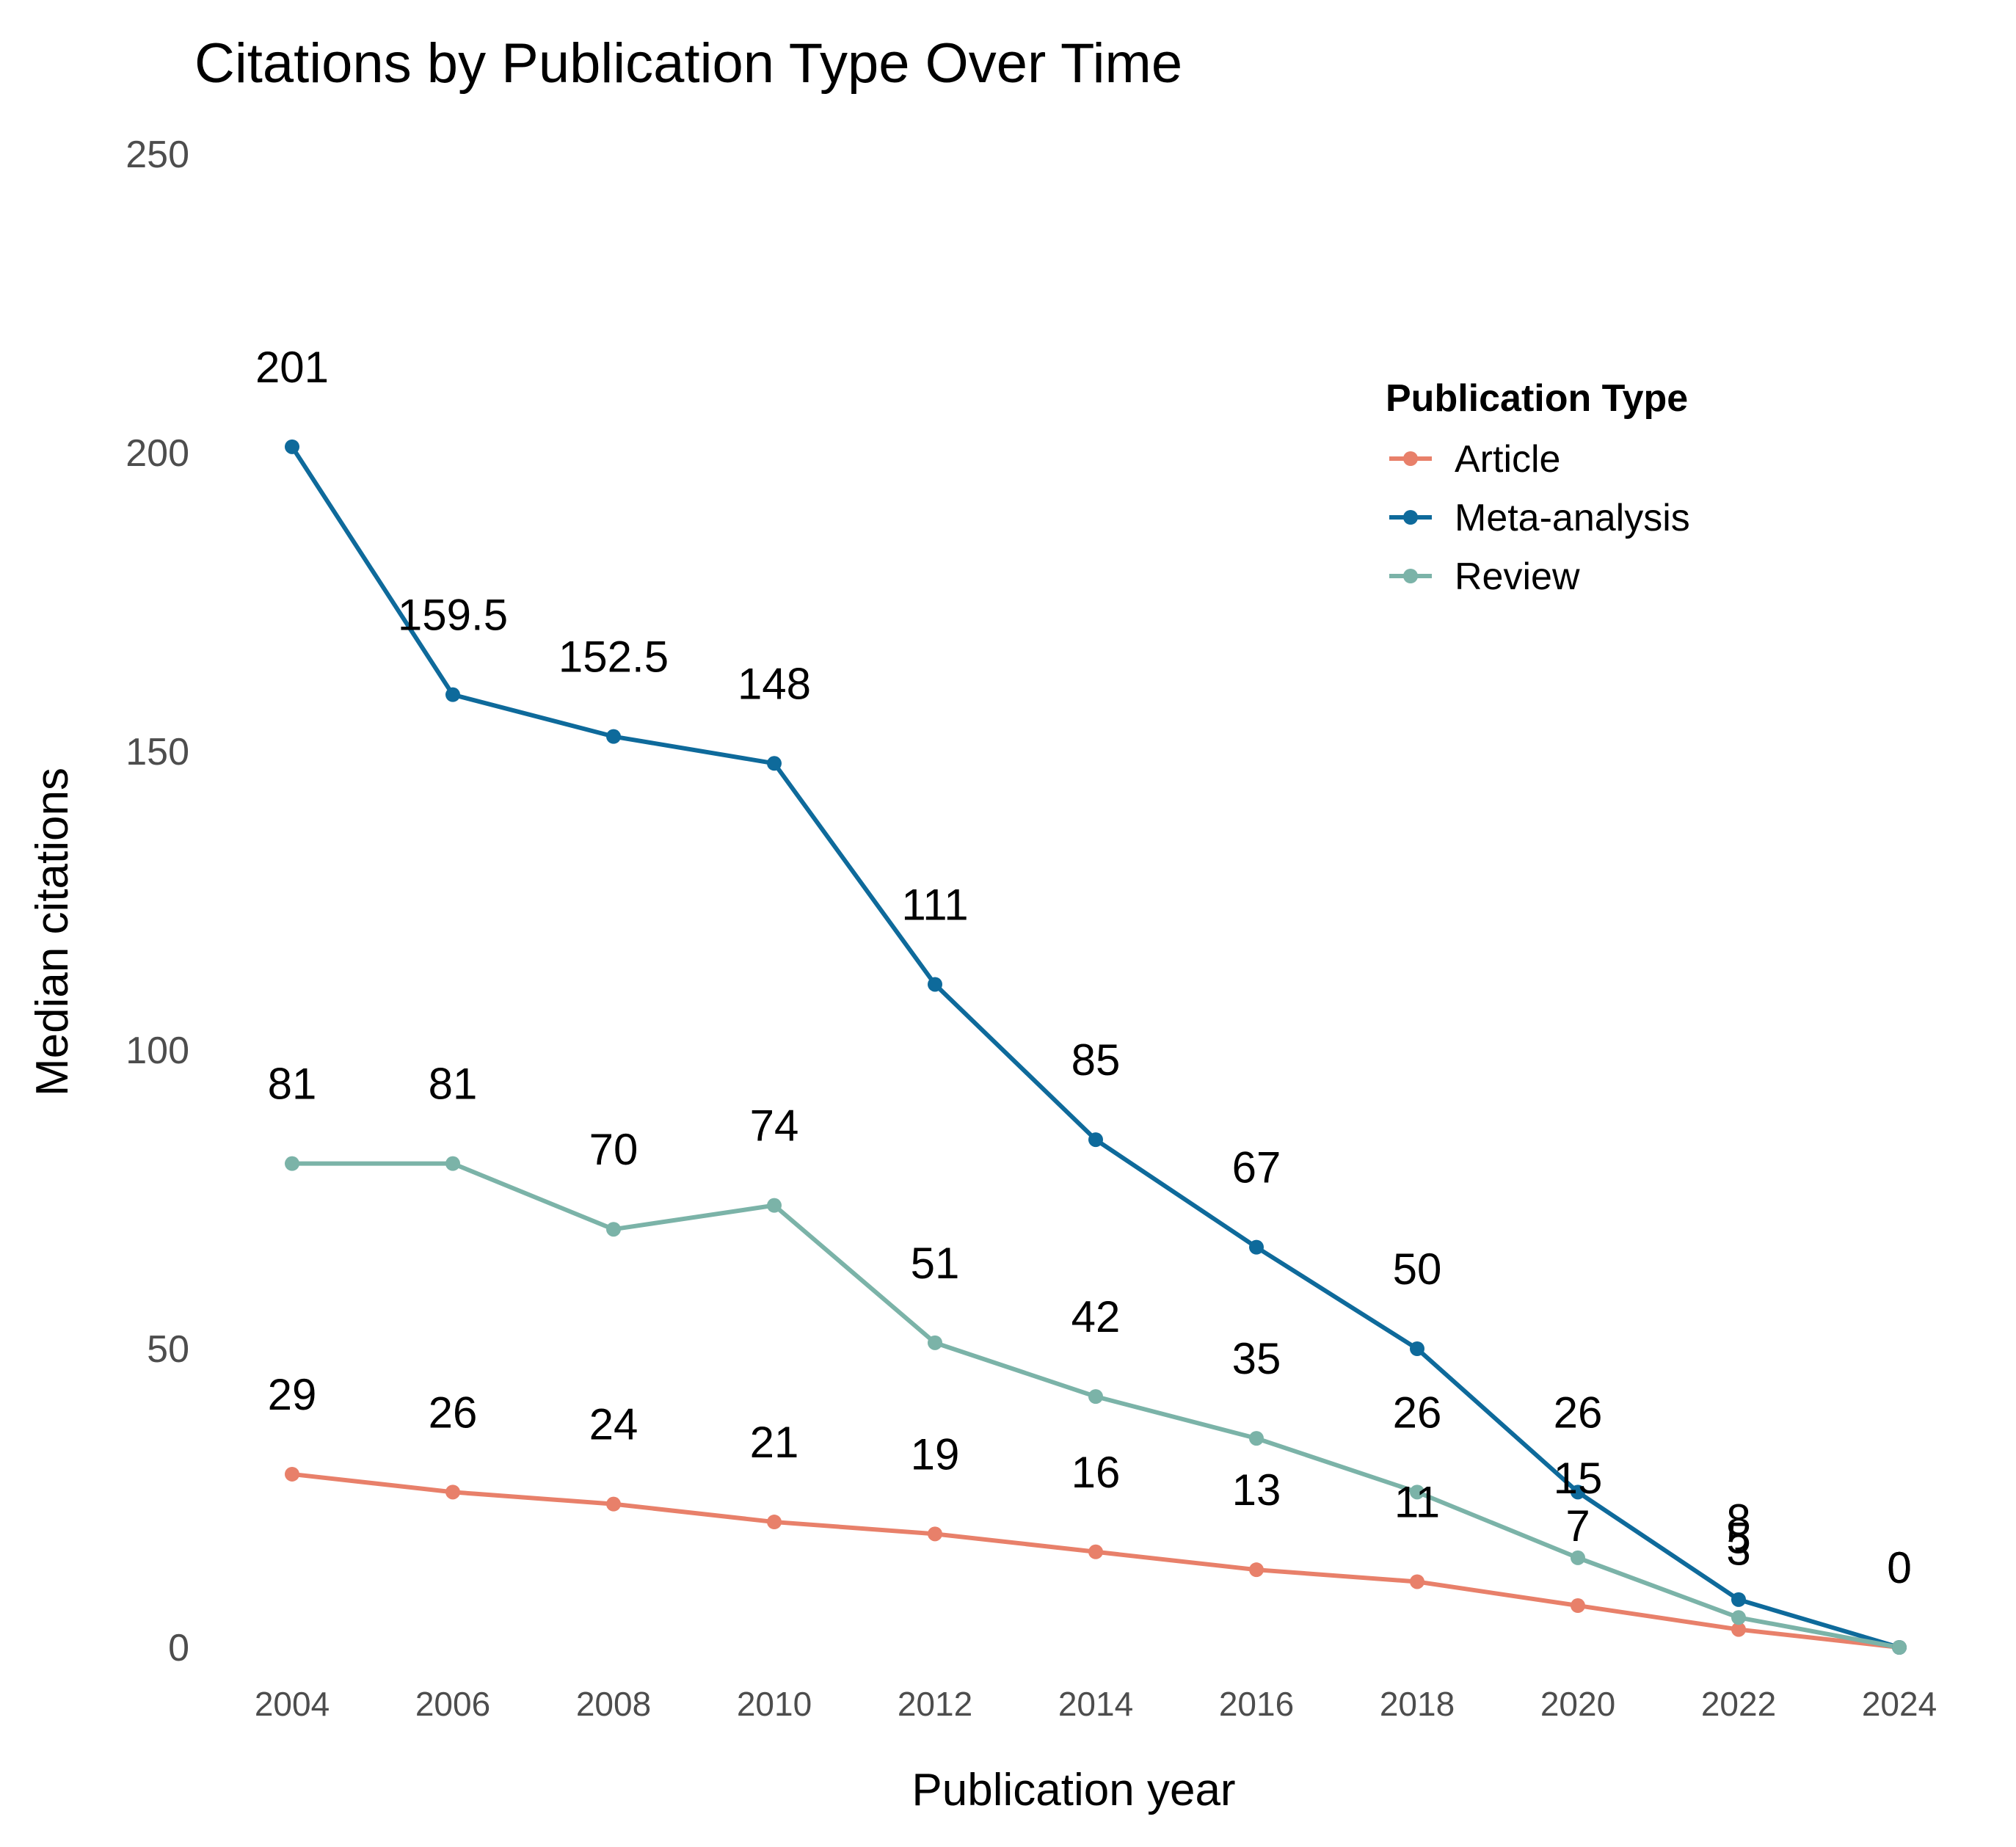  What do you see at coordinates (52, 932) in the screenshot?
I see `y-axis-title: Median citations` at bounding box center [52, 932].